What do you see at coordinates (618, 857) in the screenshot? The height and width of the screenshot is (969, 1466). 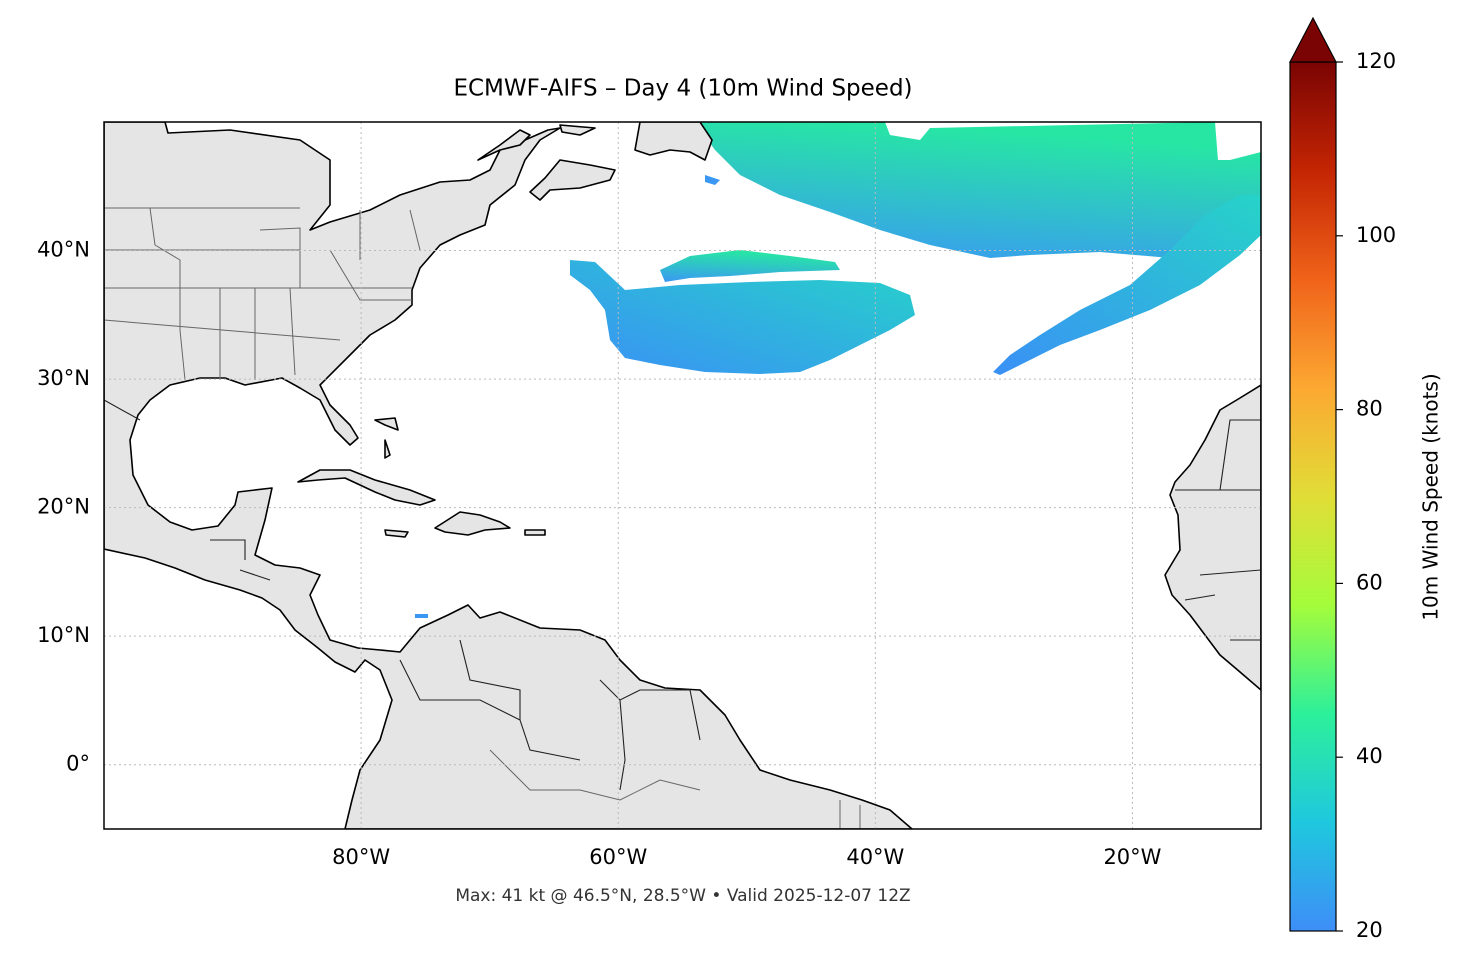 I see `x-tick-label: 60°W` at bounding box center [618, 857].